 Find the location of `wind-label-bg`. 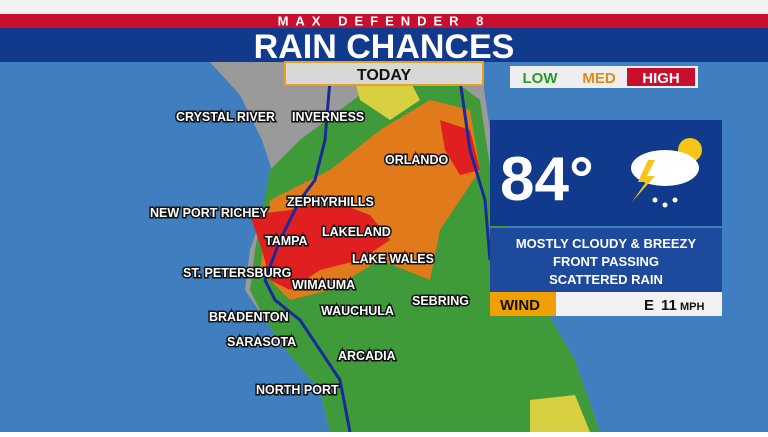

wind-label-bg is located at coordinates (523, 304).